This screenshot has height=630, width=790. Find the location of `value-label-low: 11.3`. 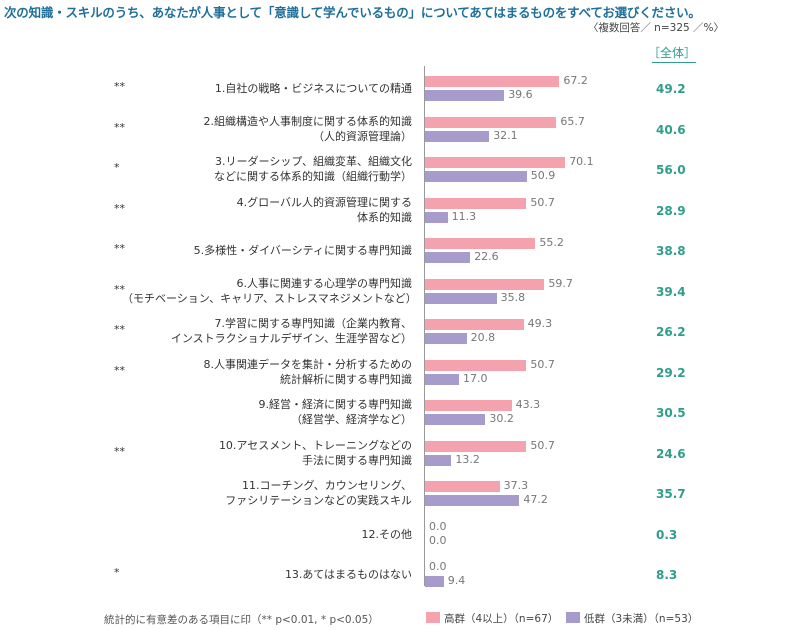

value-label-low: 11.3 is located at coordinates (464, 216).